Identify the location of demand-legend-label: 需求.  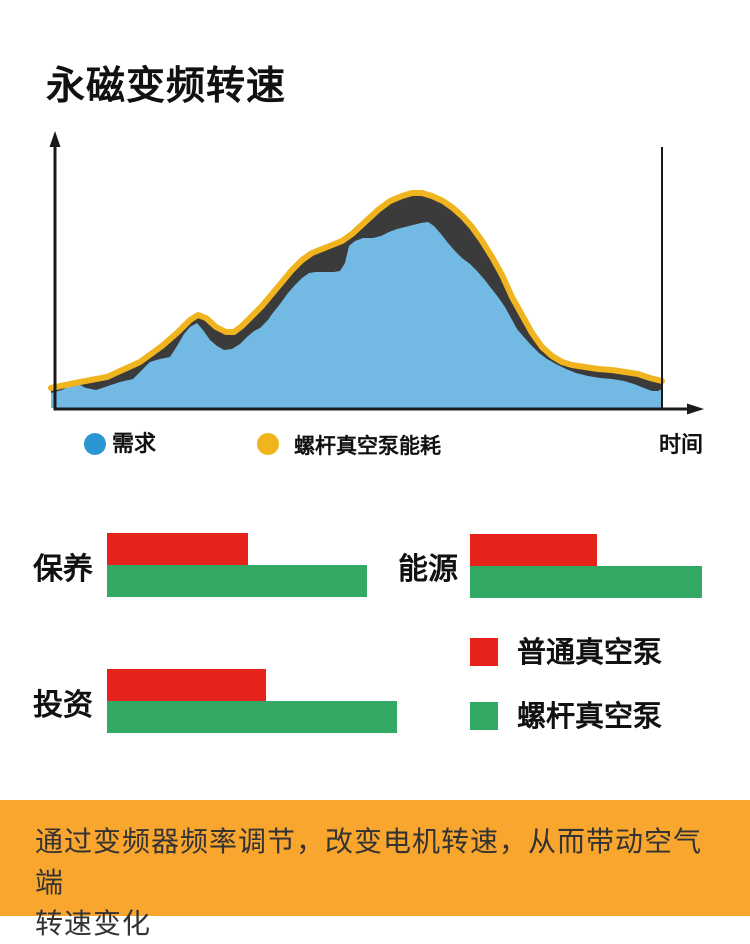
(134, 444).